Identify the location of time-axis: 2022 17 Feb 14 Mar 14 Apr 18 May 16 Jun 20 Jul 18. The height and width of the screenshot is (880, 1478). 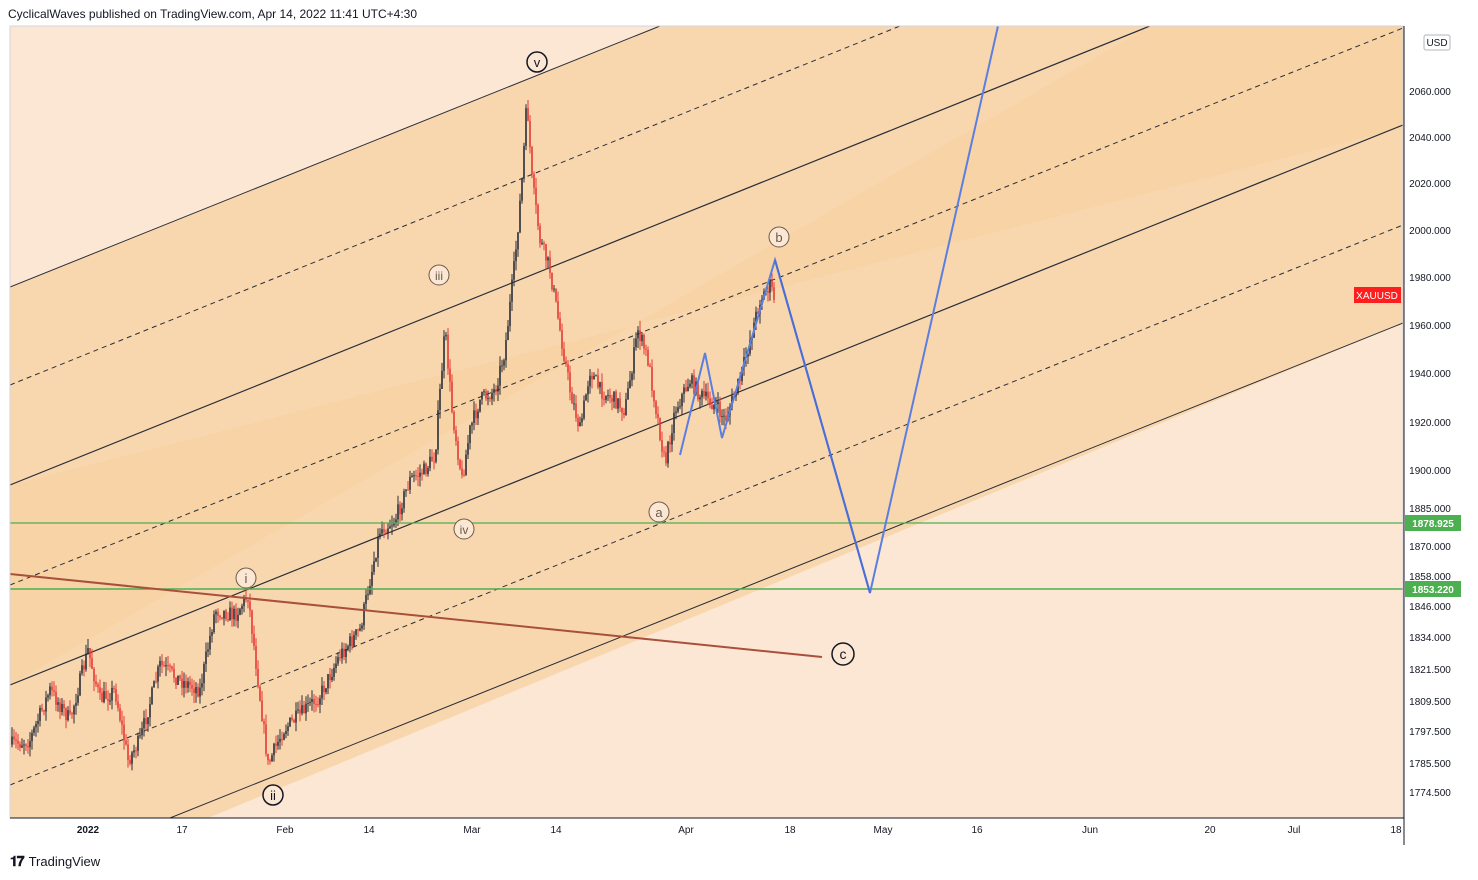
(707, 826).